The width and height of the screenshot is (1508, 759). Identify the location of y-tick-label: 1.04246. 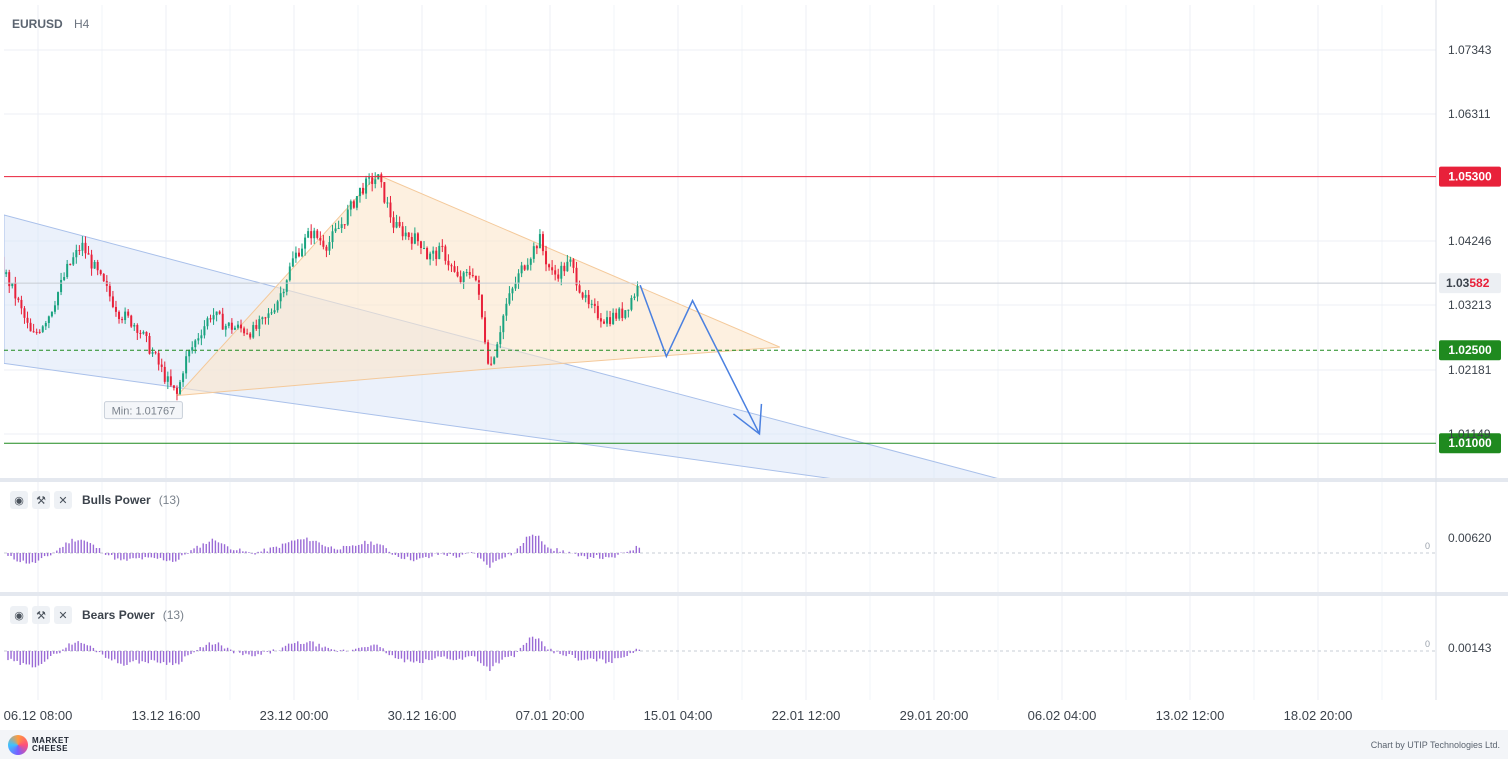
(1470, 241).